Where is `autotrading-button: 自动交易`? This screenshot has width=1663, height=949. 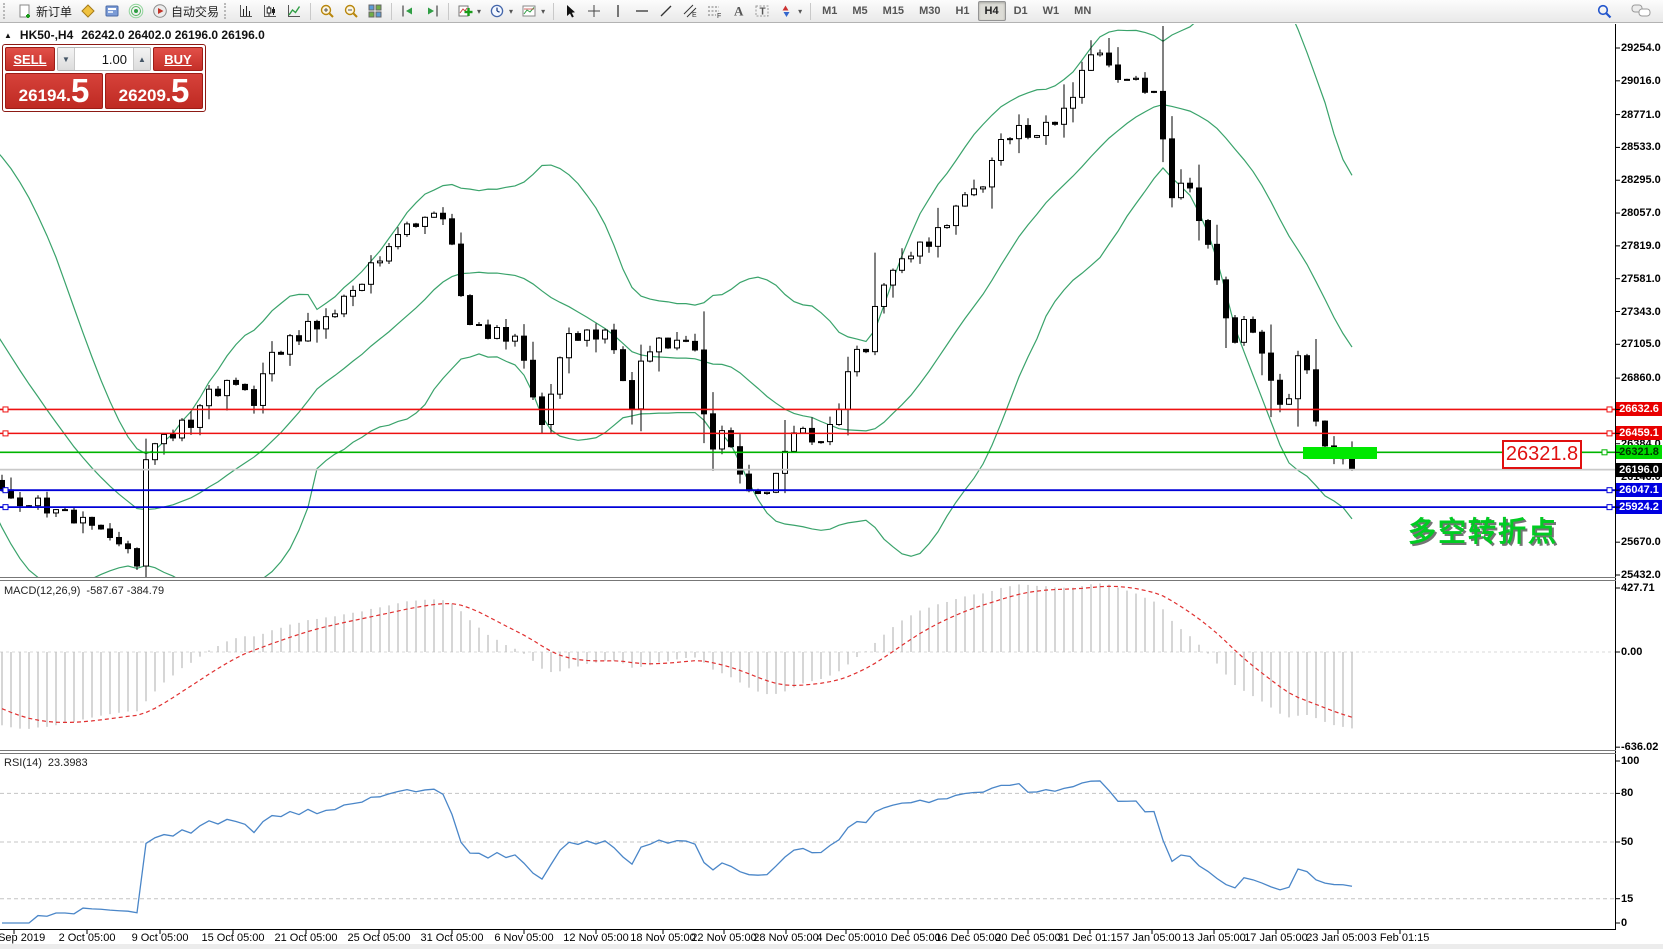 autotrading-button: 自动交易 is located at coordinates (185, 11).